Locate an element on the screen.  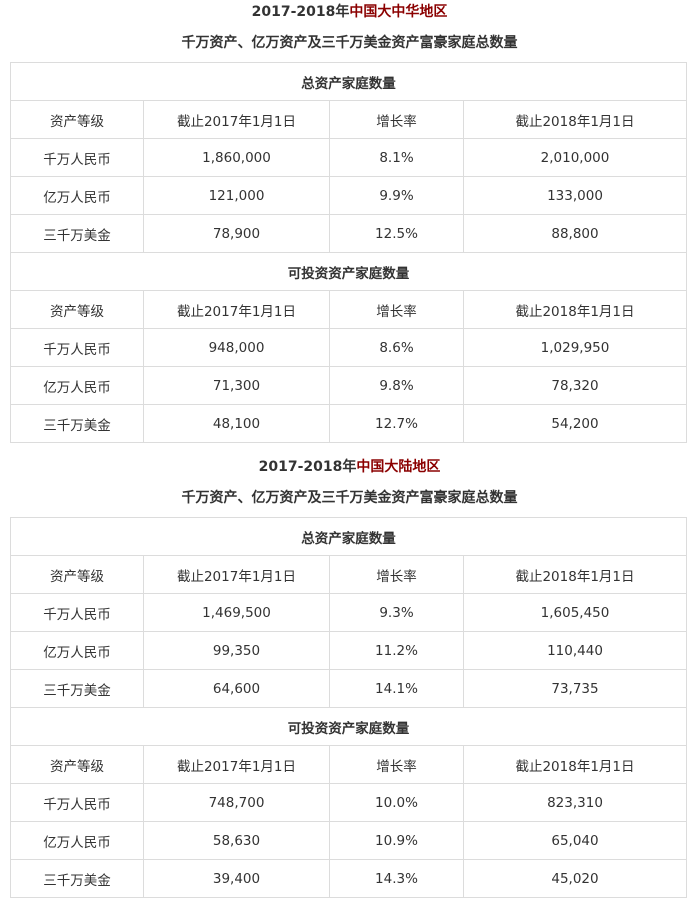
table-cell: 133,000 is located at coordinates (575, 195).